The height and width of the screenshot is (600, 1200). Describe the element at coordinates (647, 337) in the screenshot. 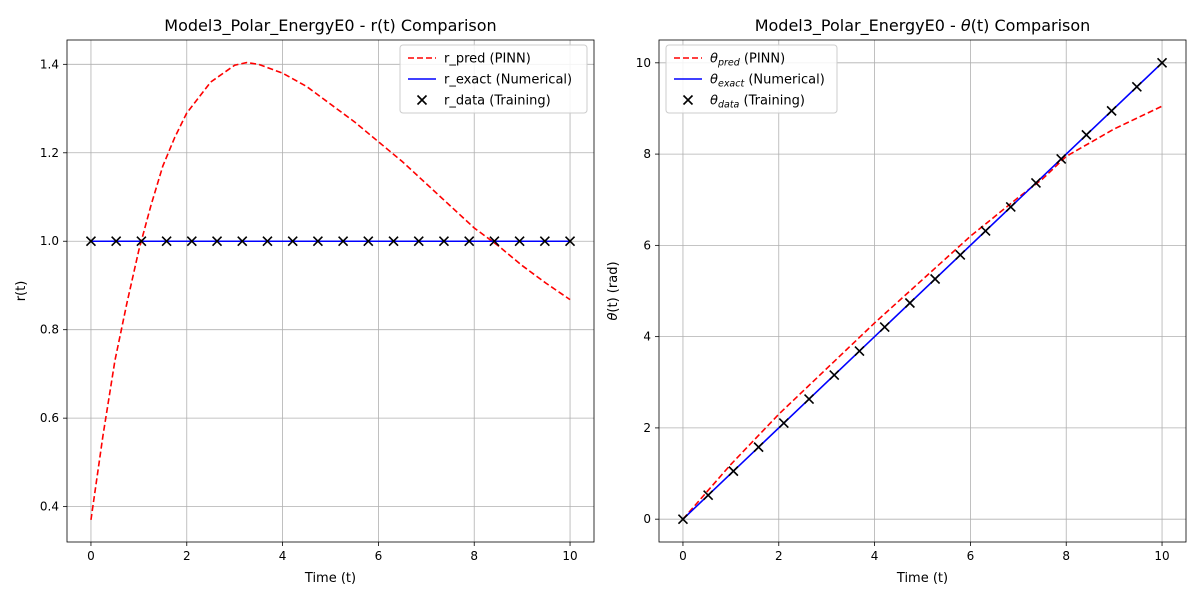

I see `theta-chart-y-tick-label: 4` at that location.